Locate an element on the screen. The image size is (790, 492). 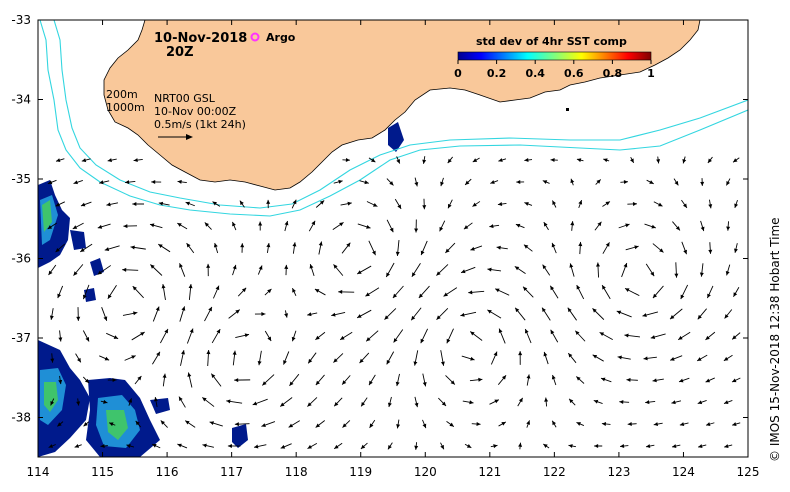
colorbar-tick-label: 1 is located at coordinates (651, 73).